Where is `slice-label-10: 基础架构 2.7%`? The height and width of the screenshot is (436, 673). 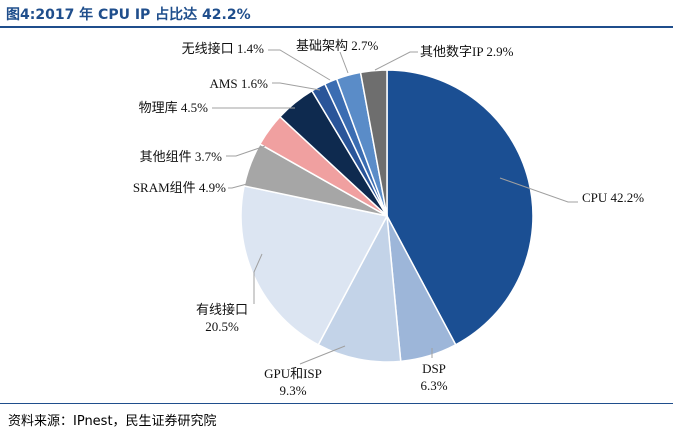
slice-label-10: 基础架构 2.7% is located at coordinates (337, 45).